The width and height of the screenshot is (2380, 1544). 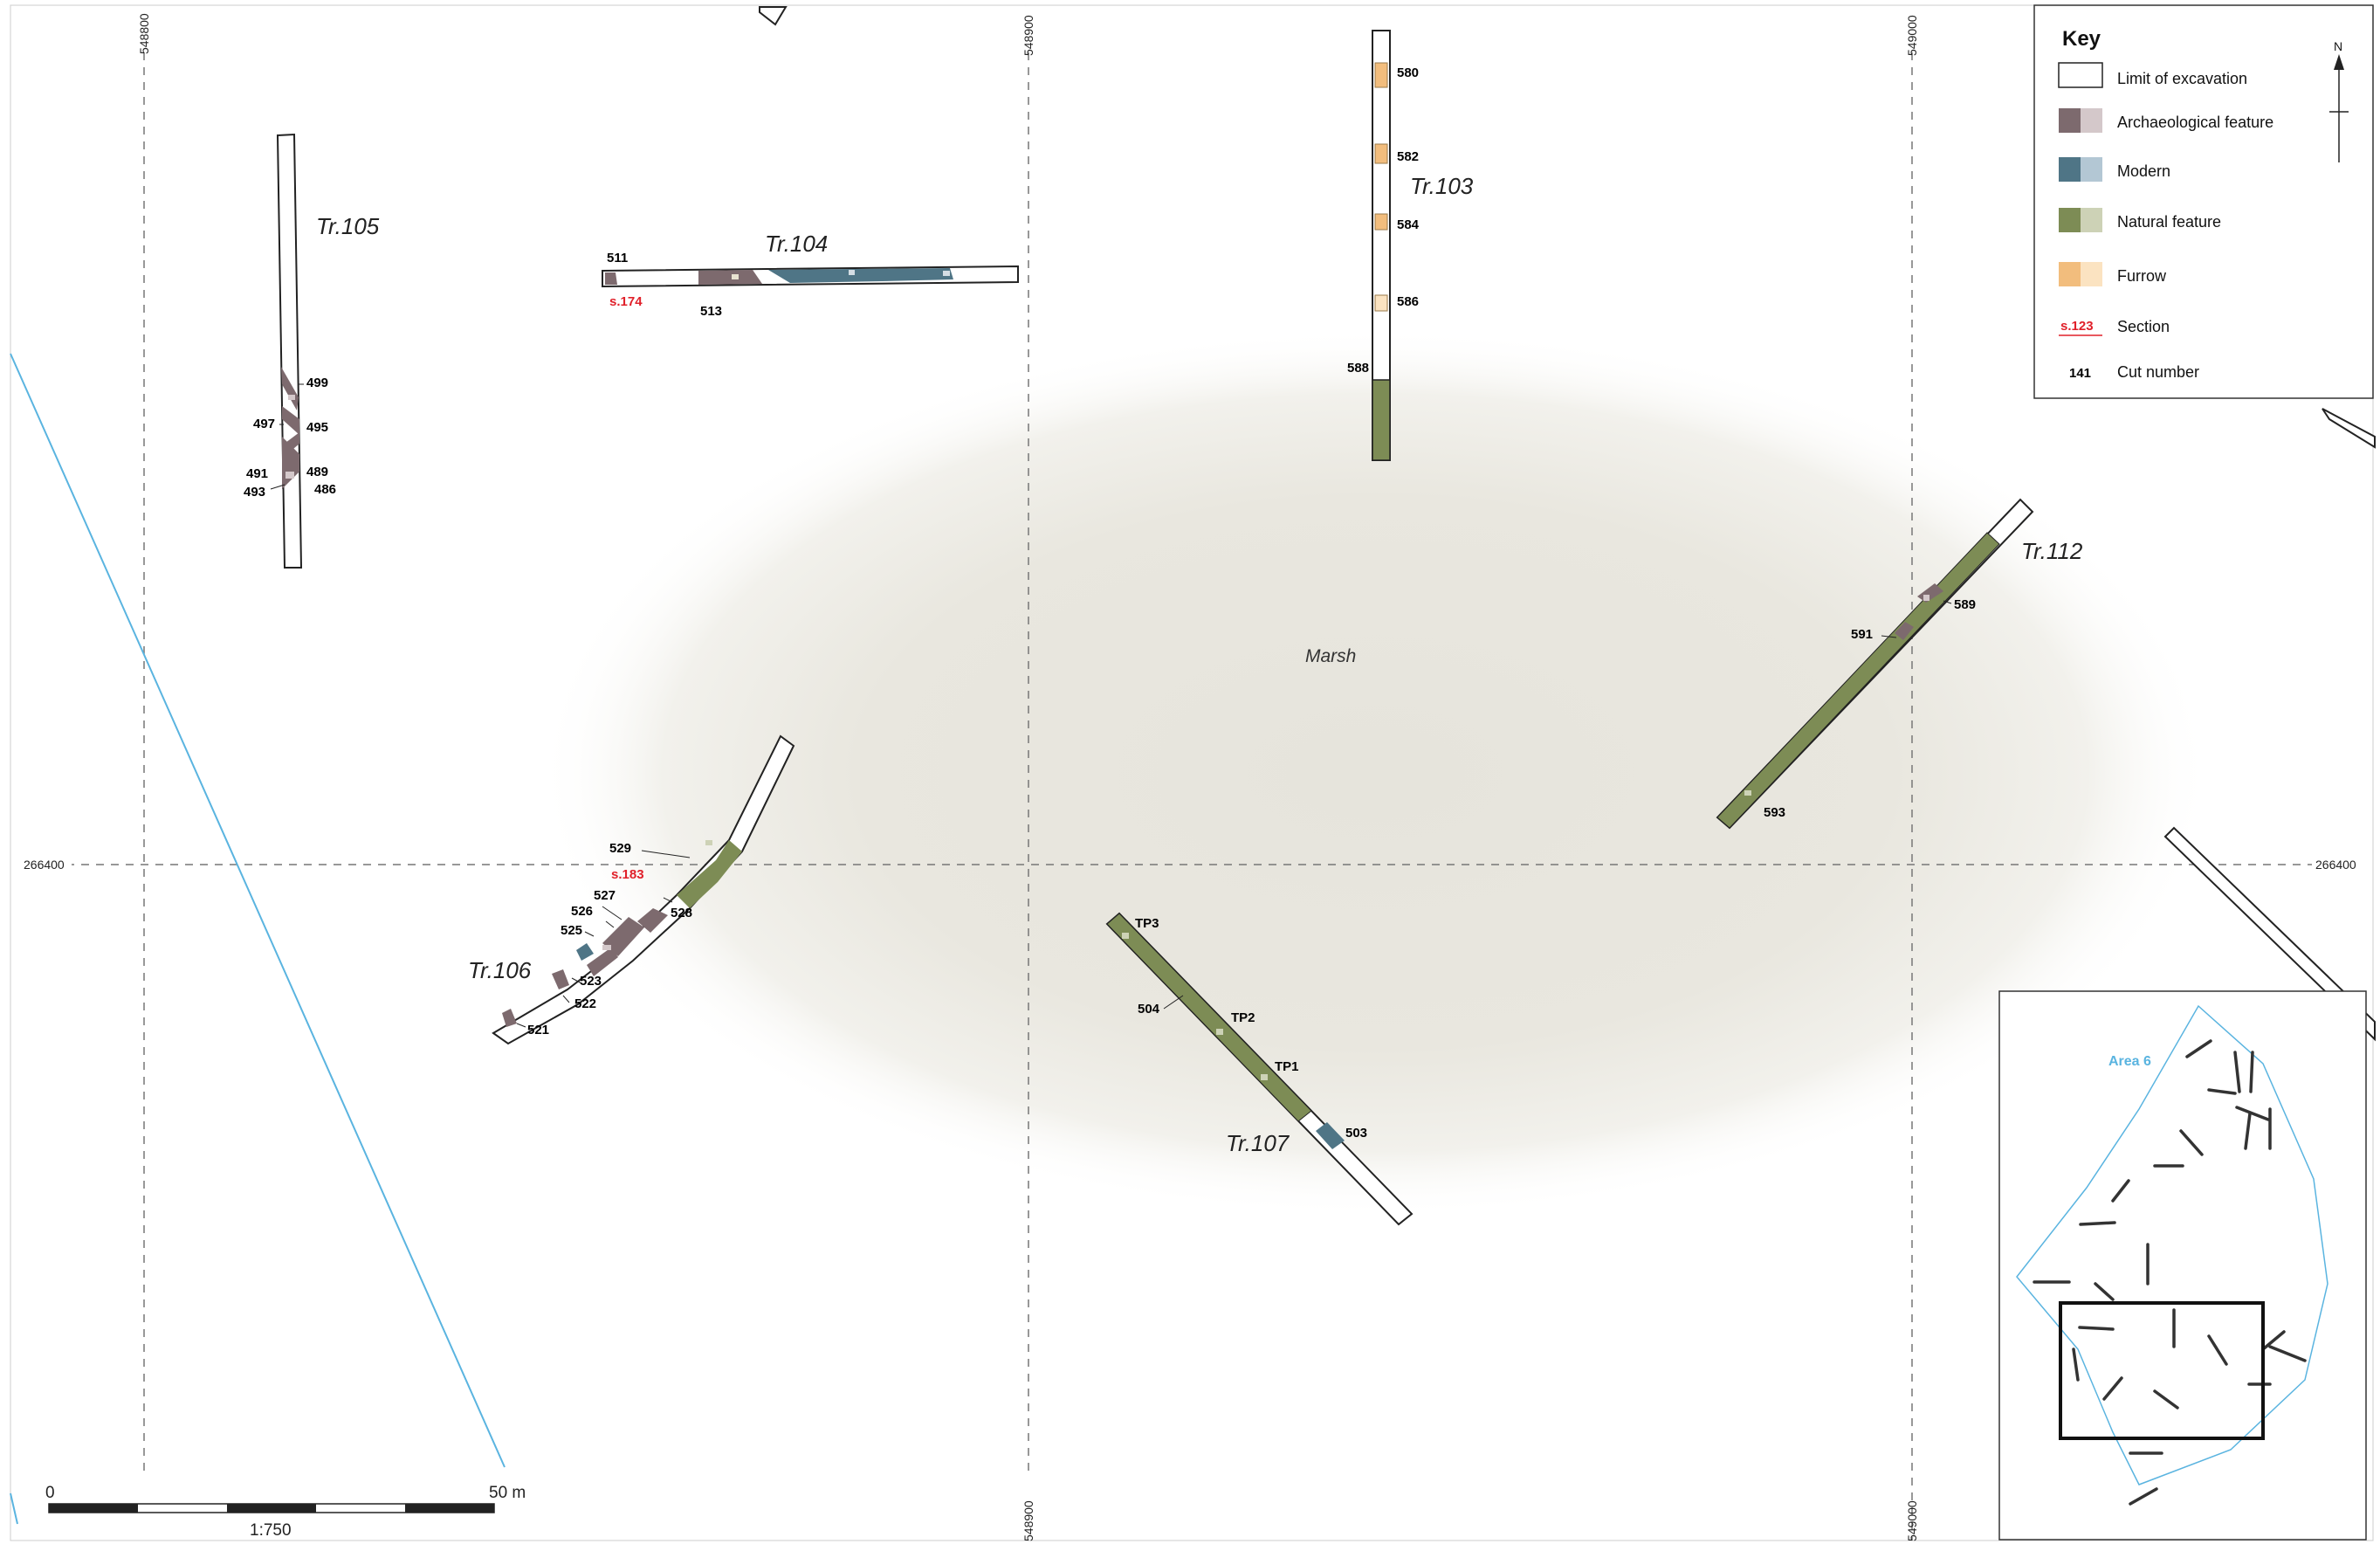 What do you see at coordinates (860, 275) in the screenshot?
I see `modern-feature` at bounding box center [860, 275].